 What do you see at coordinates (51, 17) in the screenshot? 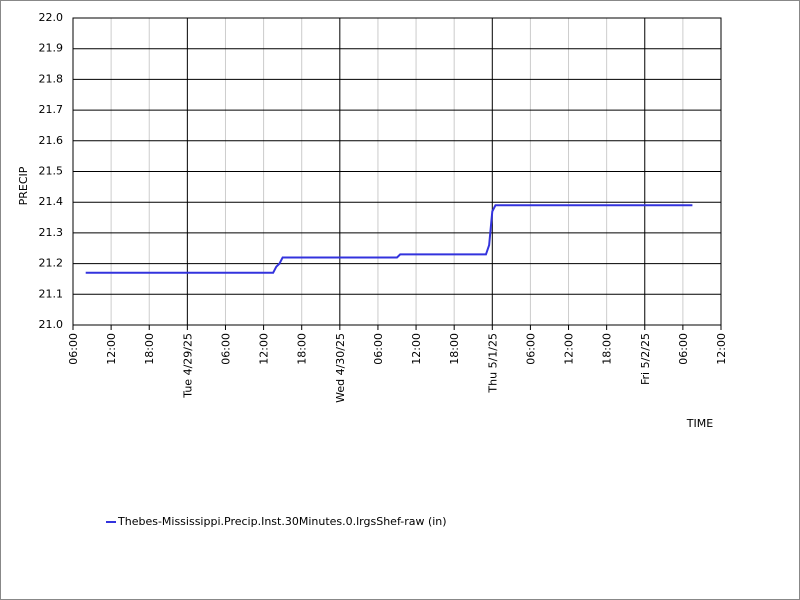
I see `y-tick-label: 22.0` at bounding box center [51, 17].